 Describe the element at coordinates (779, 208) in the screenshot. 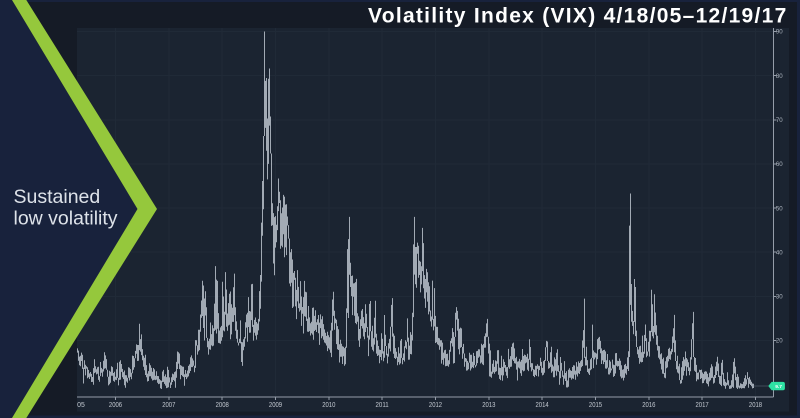

I see `svg-text: 50` at that location.